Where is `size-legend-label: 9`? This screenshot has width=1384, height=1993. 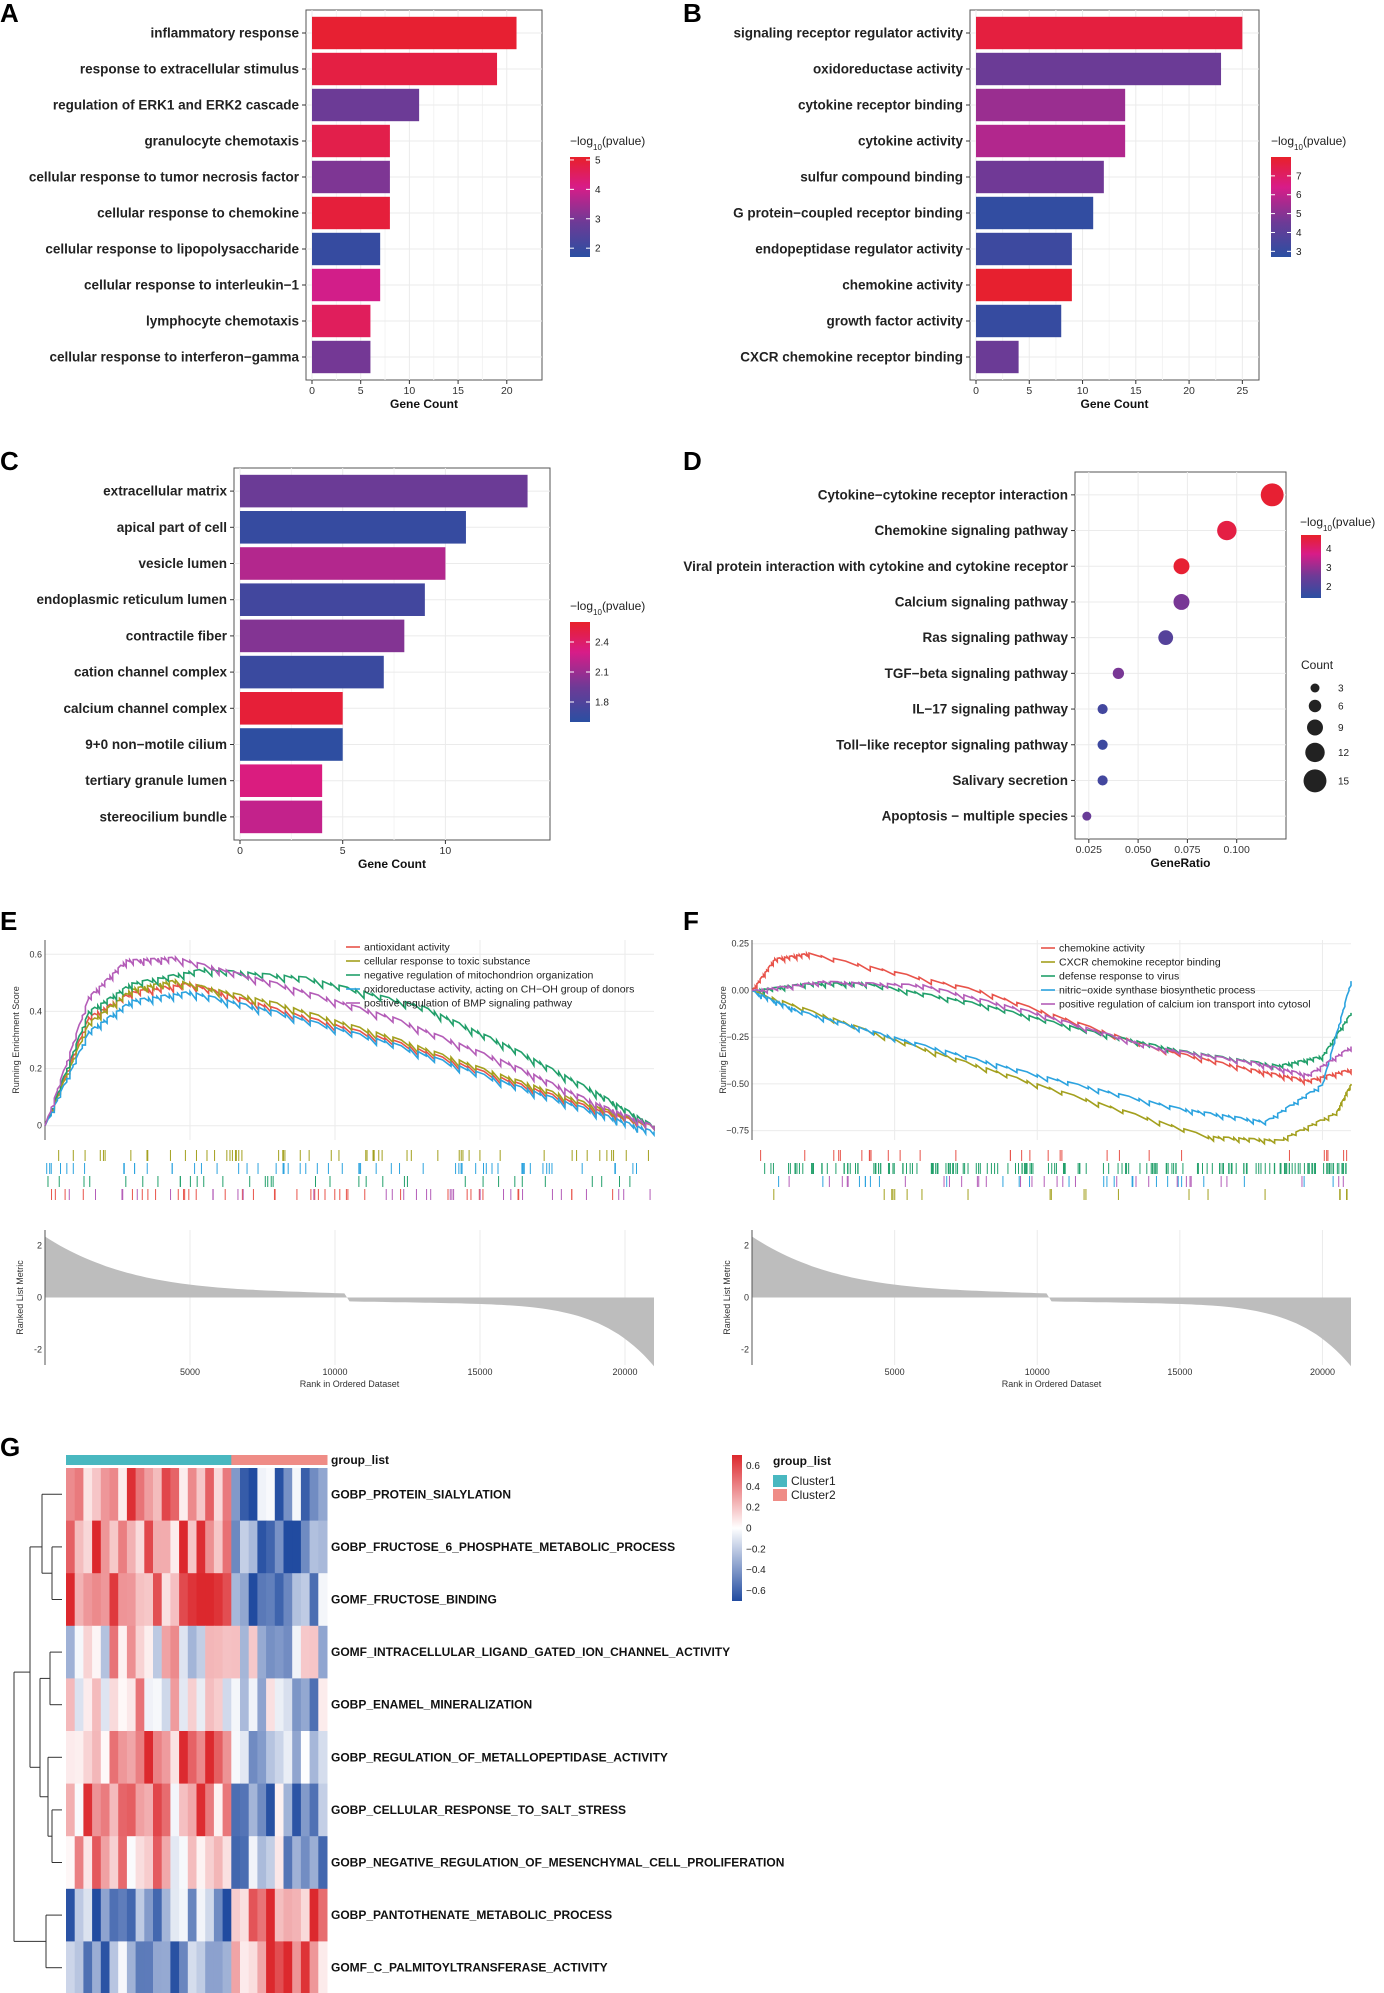
size-legend-label: 9 is located at coordinates (1341, 728).